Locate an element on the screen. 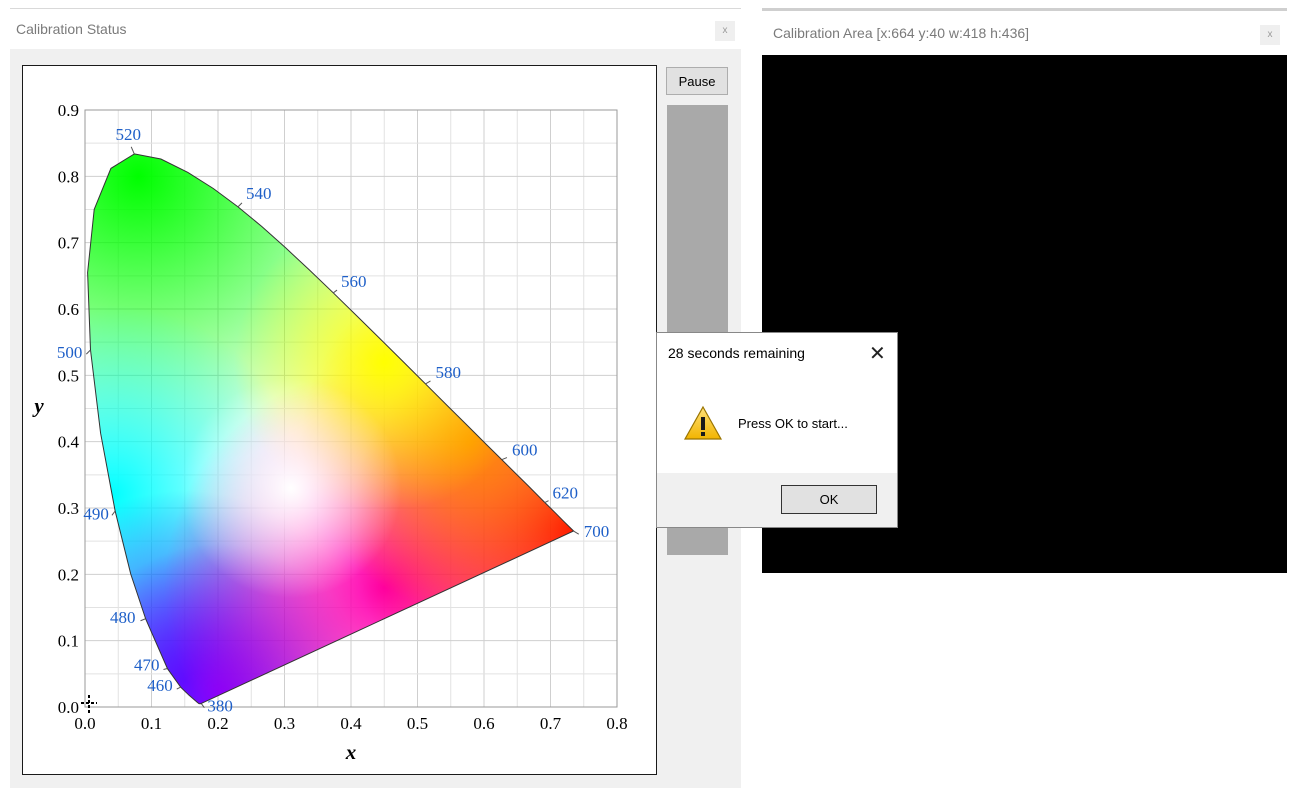  status-window-title: Calibration Status is located at coordinates (71, 29).